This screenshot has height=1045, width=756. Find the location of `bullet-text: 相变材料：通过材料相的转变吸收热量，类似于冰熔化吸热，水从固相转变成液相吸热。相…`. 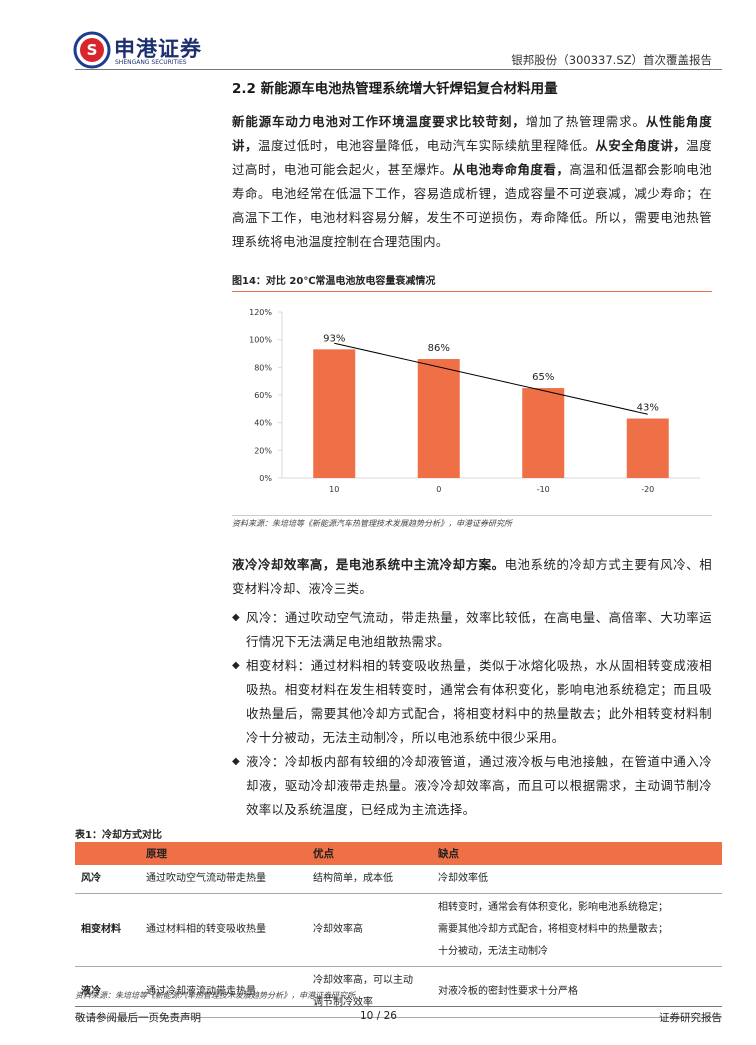

bullet-text: 相变材料：通过材料相的转变吸收热量，类似于冰熔化吸热，水从固相转变成液相吸热。相… is located at coordinates (479, 701).